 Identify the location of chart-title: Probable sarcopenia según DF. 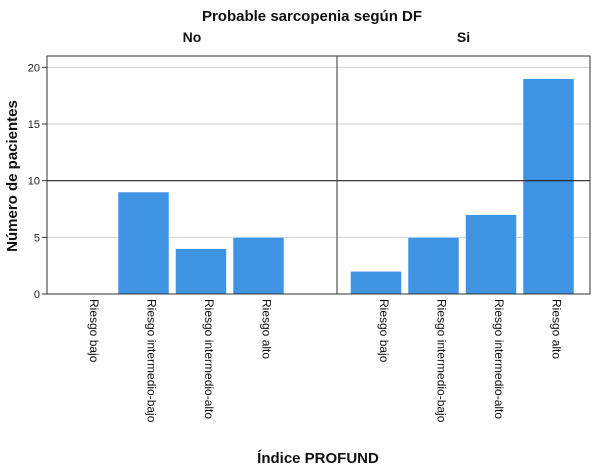
(312, 16).